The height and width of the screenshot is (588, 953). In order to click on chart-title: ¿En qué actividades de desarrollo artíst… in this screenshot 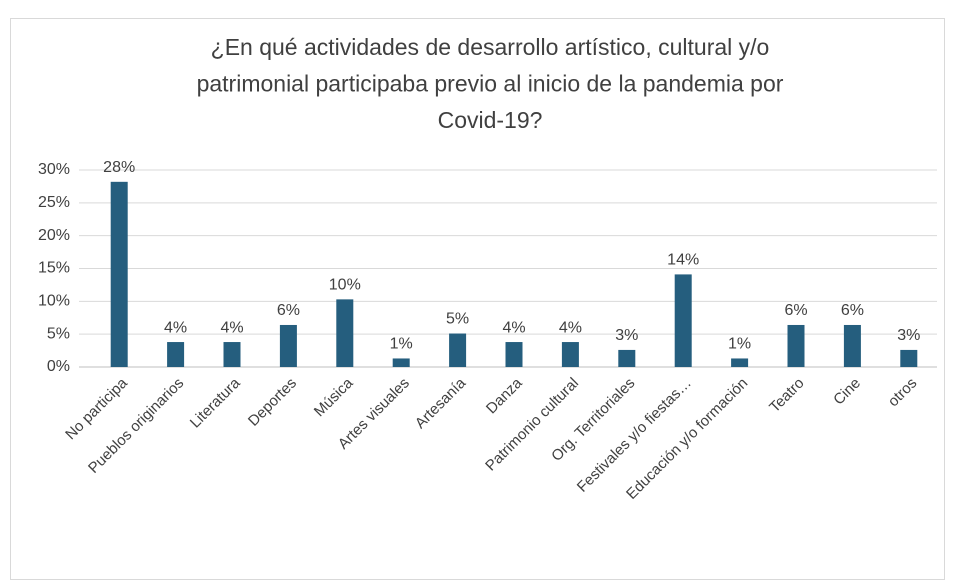, I will do `click(490, 47)`.